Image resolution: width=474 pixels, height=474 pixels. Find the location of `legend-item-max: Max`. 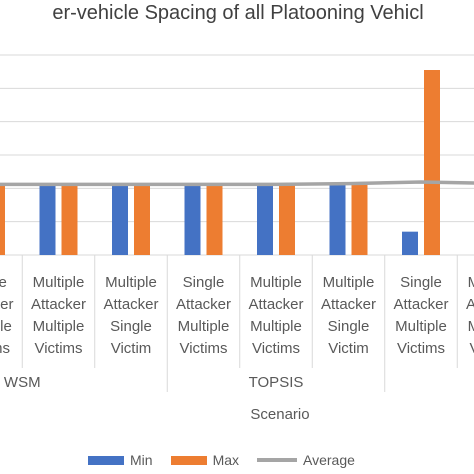

legend-item-max: Max is located at coordinates (205, 460).